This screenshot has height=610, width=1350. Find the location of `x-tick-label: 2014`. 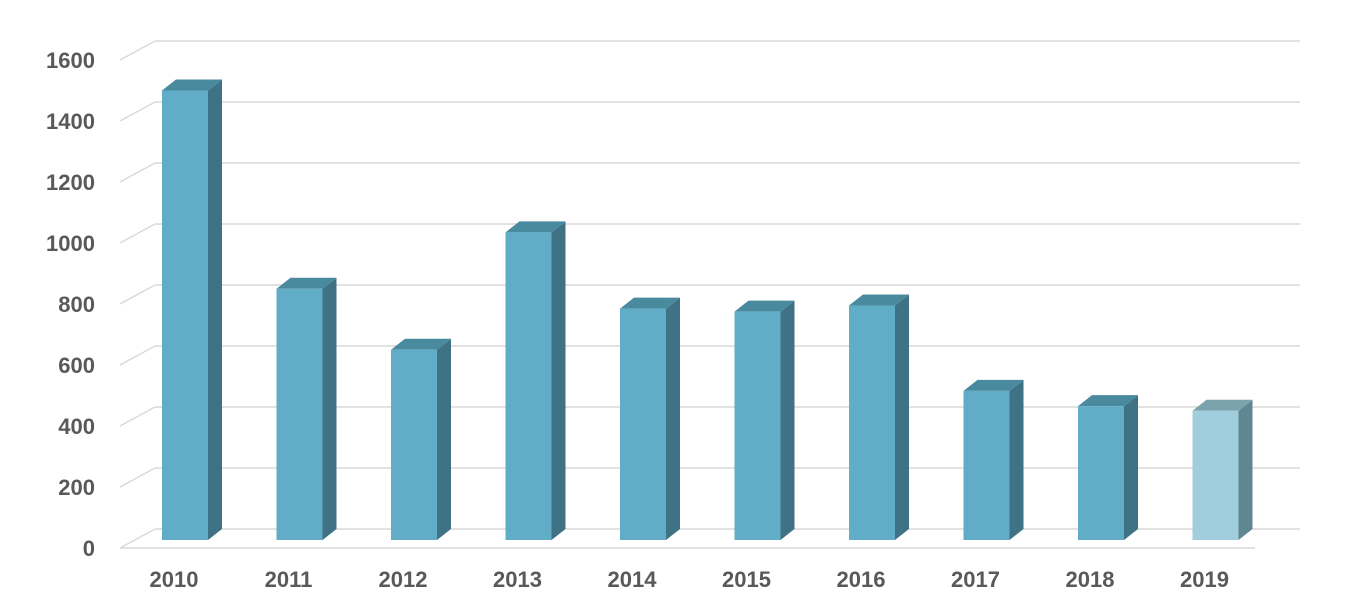

x-tick-label: 2014 is located at coordinates (633, 579).